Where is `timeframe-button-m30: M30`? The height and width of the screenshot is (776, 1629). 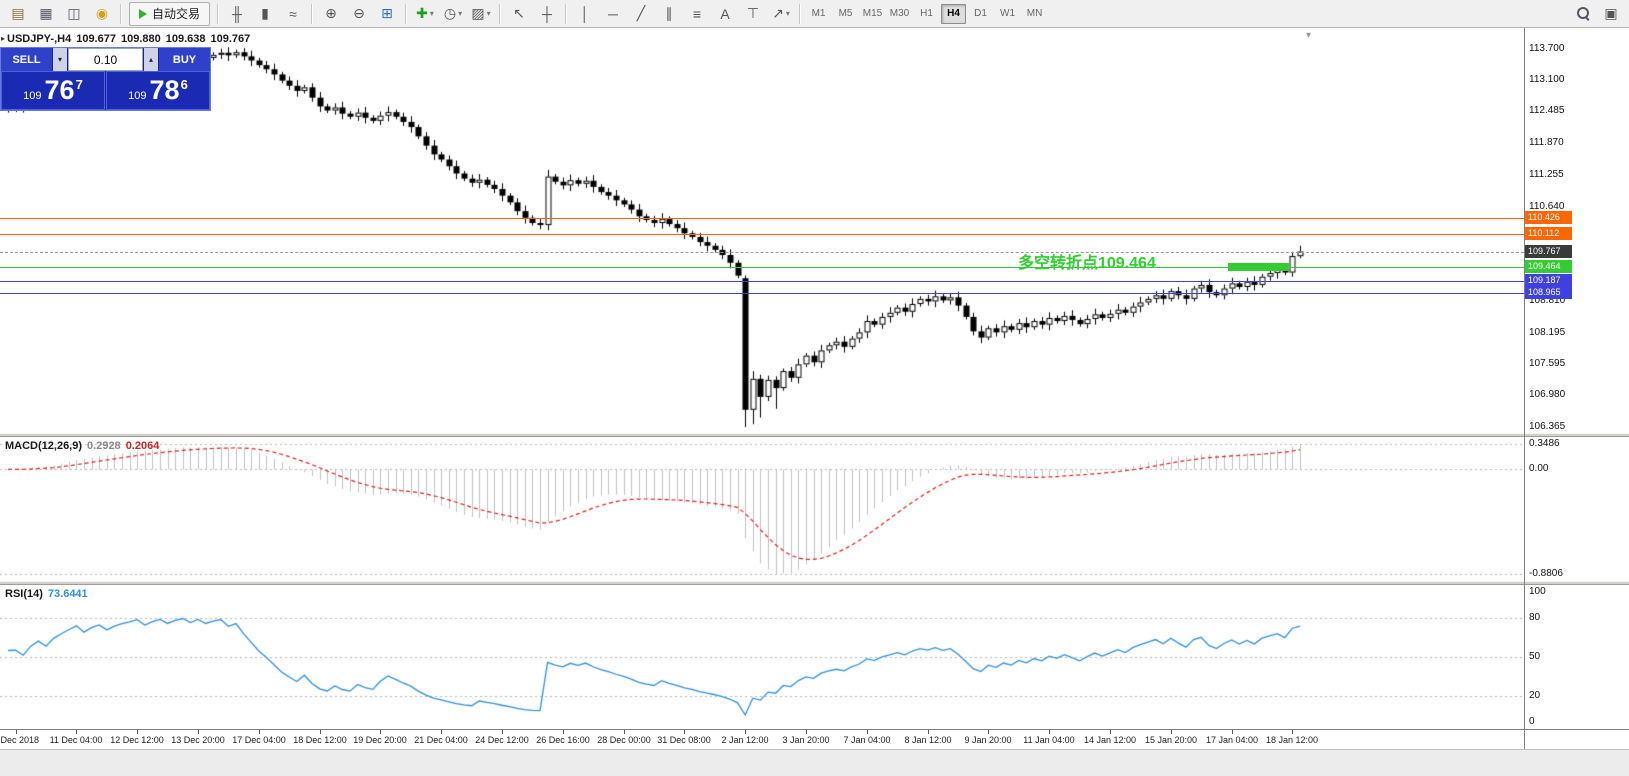 timeframe-button-m30: M30 is located at coordinates (899, 13).